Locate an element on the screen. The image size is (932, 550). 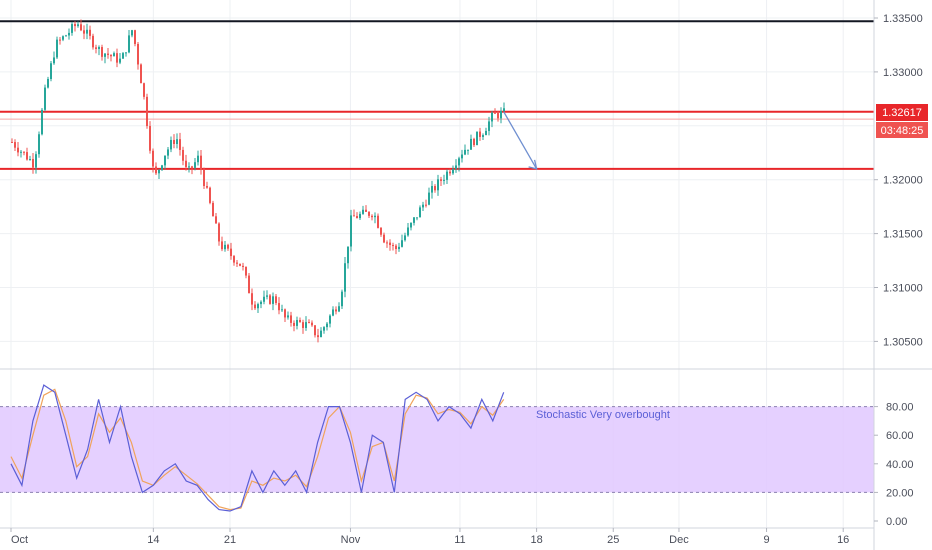
annotation-text: Stochastic Very overbought is located at coordinates (603, 415).